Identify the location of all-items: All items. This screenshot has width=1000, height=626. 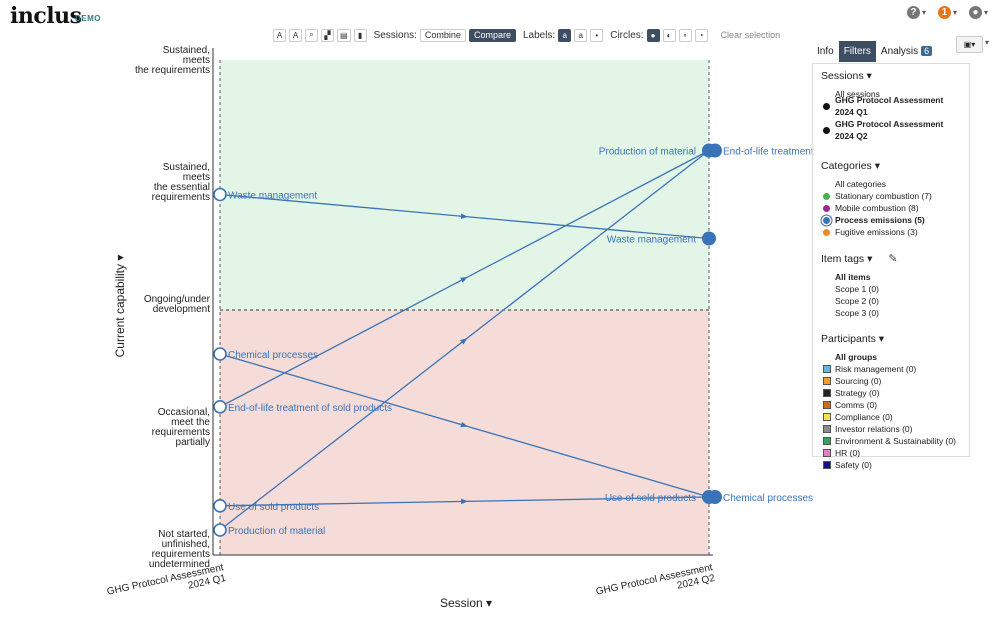
(853, 277).